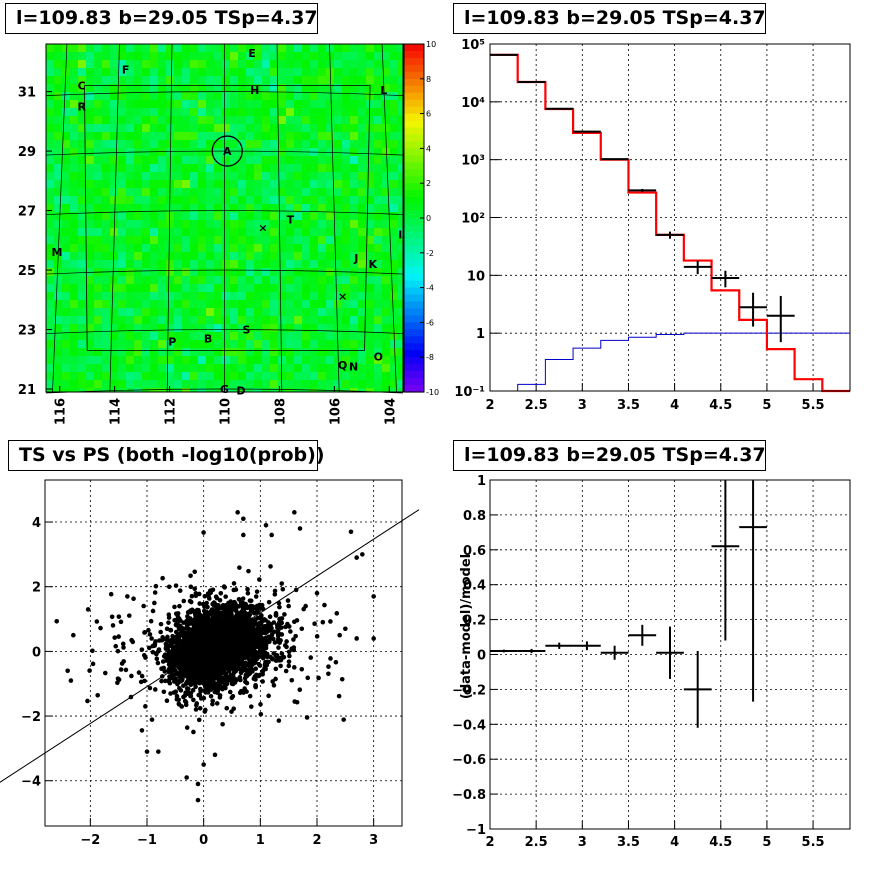 The image size is (896, 872). Describe the element at coordinates (27, 152) in the screenshot. I see `y-tick-label: 29` at that location.